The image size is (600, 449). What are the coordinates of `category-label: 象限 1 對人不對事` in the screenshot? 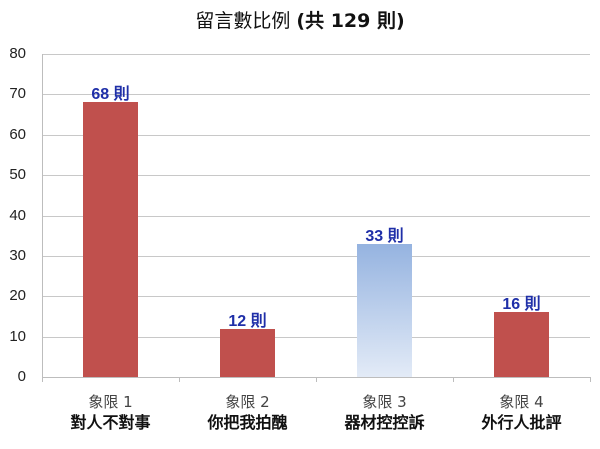 It's located at (110, 413).